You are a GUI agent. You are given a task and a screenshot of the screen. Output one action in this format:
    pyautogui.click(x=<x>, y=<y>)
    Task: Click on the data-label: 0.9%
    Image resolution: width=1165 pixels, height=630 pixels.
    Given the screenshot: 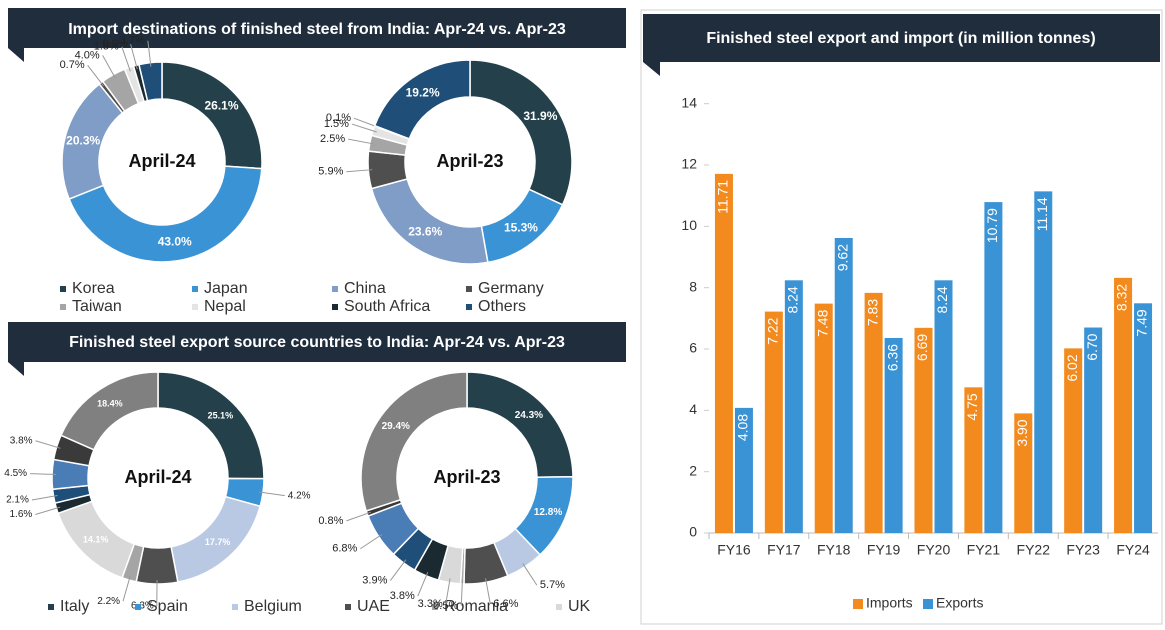 What is the action you would take?
    pyautogui.click(x=115, y=44)
    